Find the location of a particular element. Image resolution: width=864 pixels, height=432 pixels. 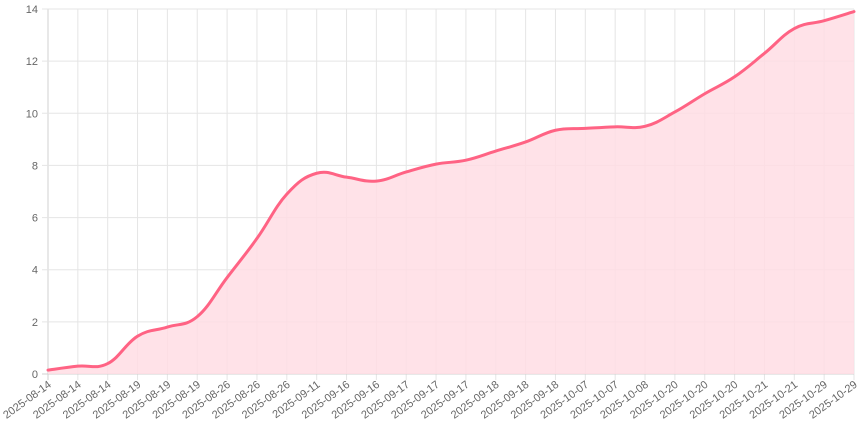

y-tick-label: 14 is located at coordinates (32, 10).